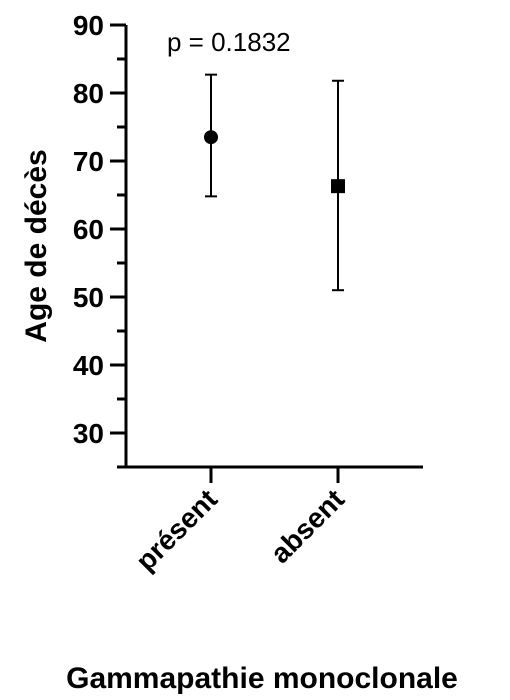 Image resolution: width=510 pixels, height=700 pixels. I want to click on y-axis: 30 40 50 60 70 80 90, so click(100, 239).